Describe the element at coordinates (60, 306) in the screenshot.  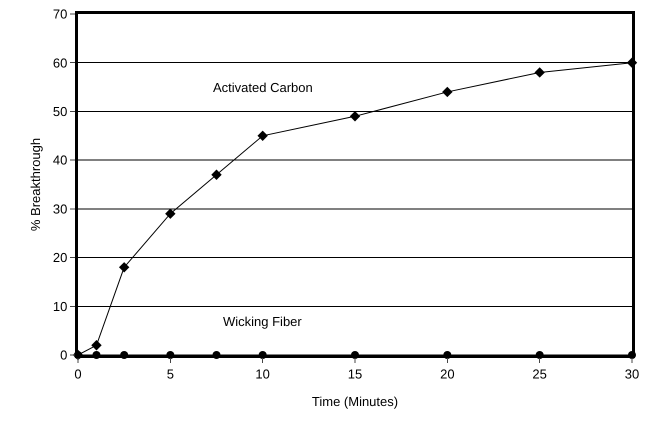
I see `y-tick-label: 10` at that location.